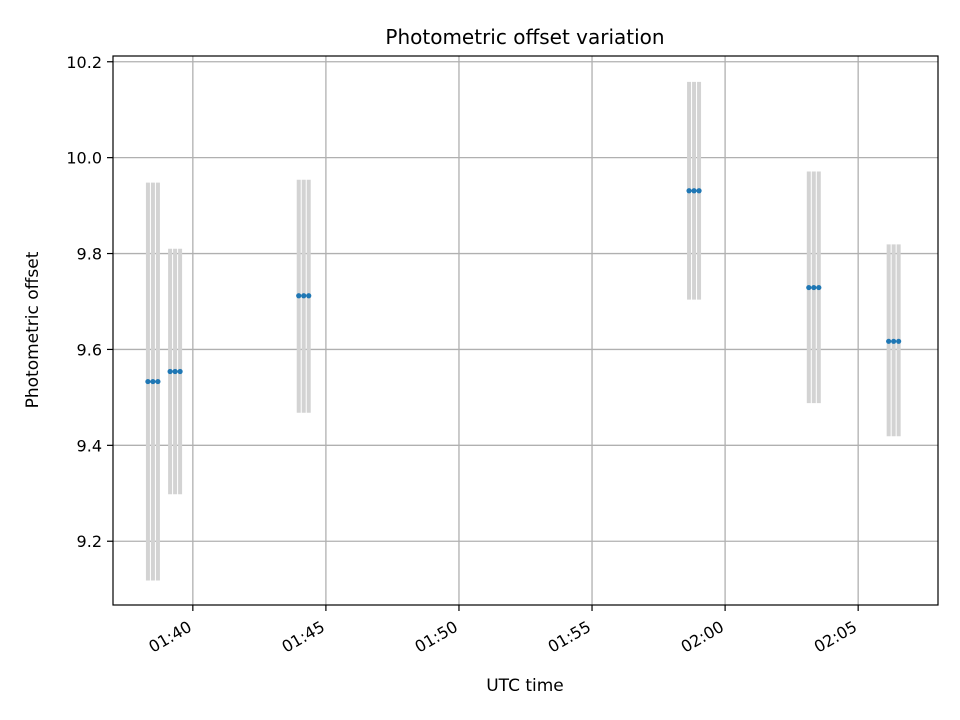 Image resolution: width=960 pixels, height=720 pixels. I want to click on x-axis-label: UTC time, so click(525, 686).